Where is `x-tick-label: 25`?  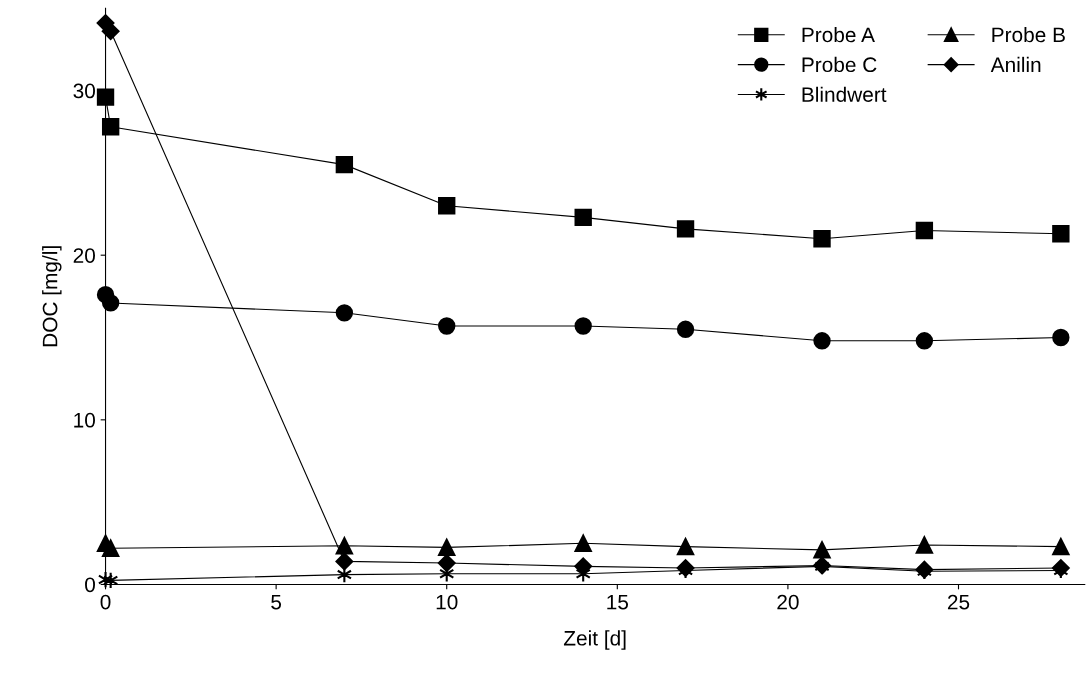
x-tick-label: 25 is located at coordinates (958, 602).